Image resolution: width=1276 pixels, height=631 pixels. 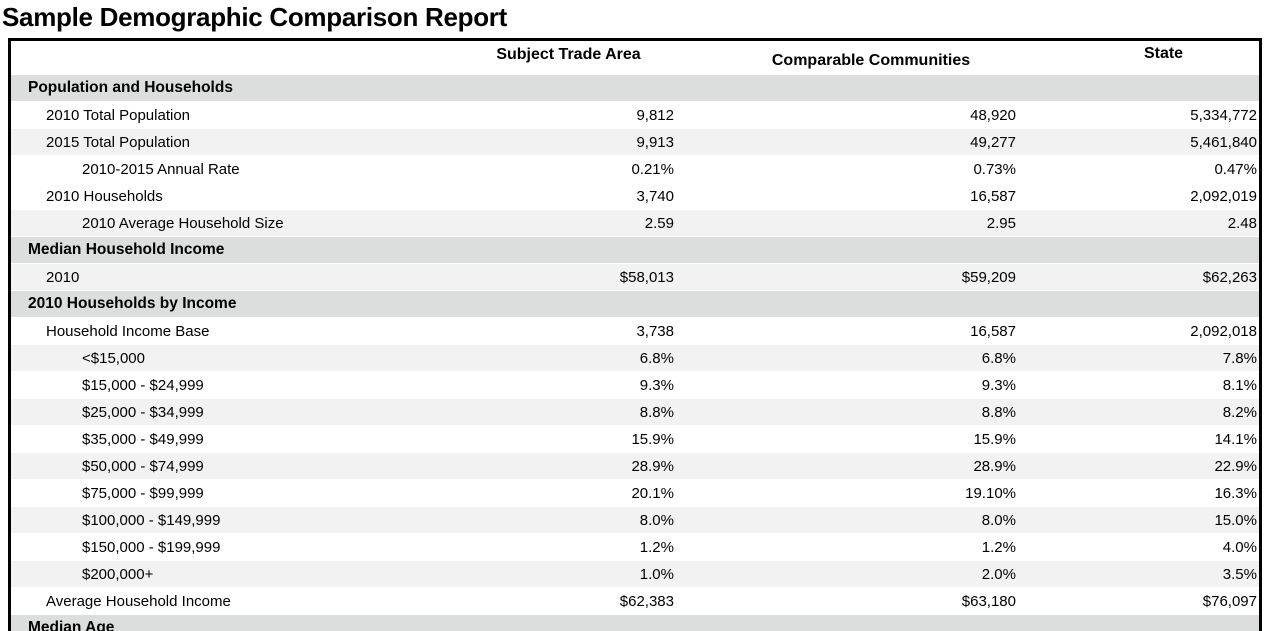 I want to click on section-row: 2010 Households by Income, so click(x=635, y=304).